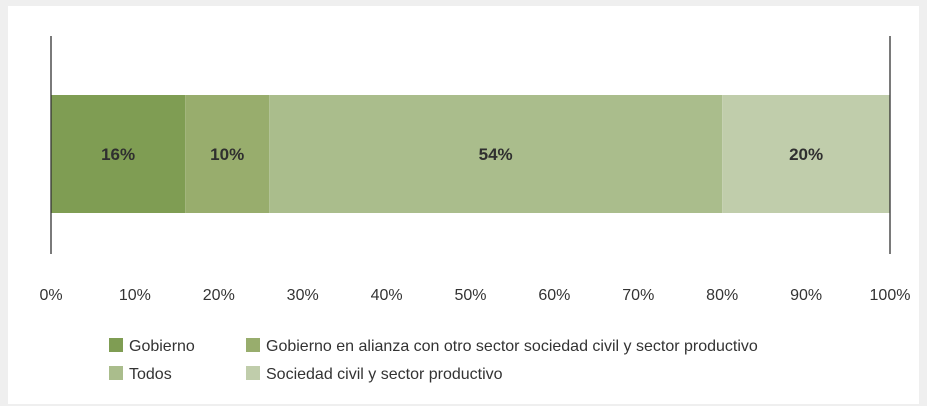  What do you see at coordinates (806, 295) in the screenshot?
I see `x-tick-label-90pct: 90%` at bounding box center [806, 295].